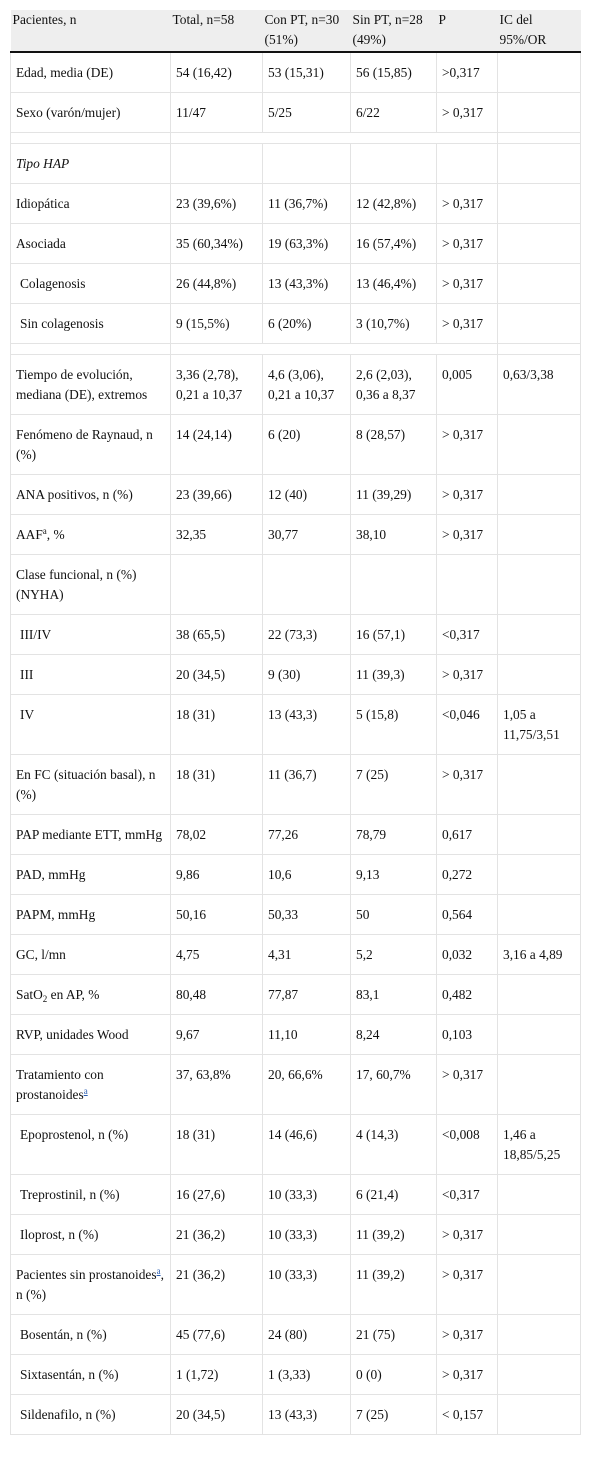 Image resolution: width=590 pixels, height=1466 pixels. Describe the element at coordinates (90, 1334) in the screenshot. I see `row-label: Bosentán, n (%)` at that location.